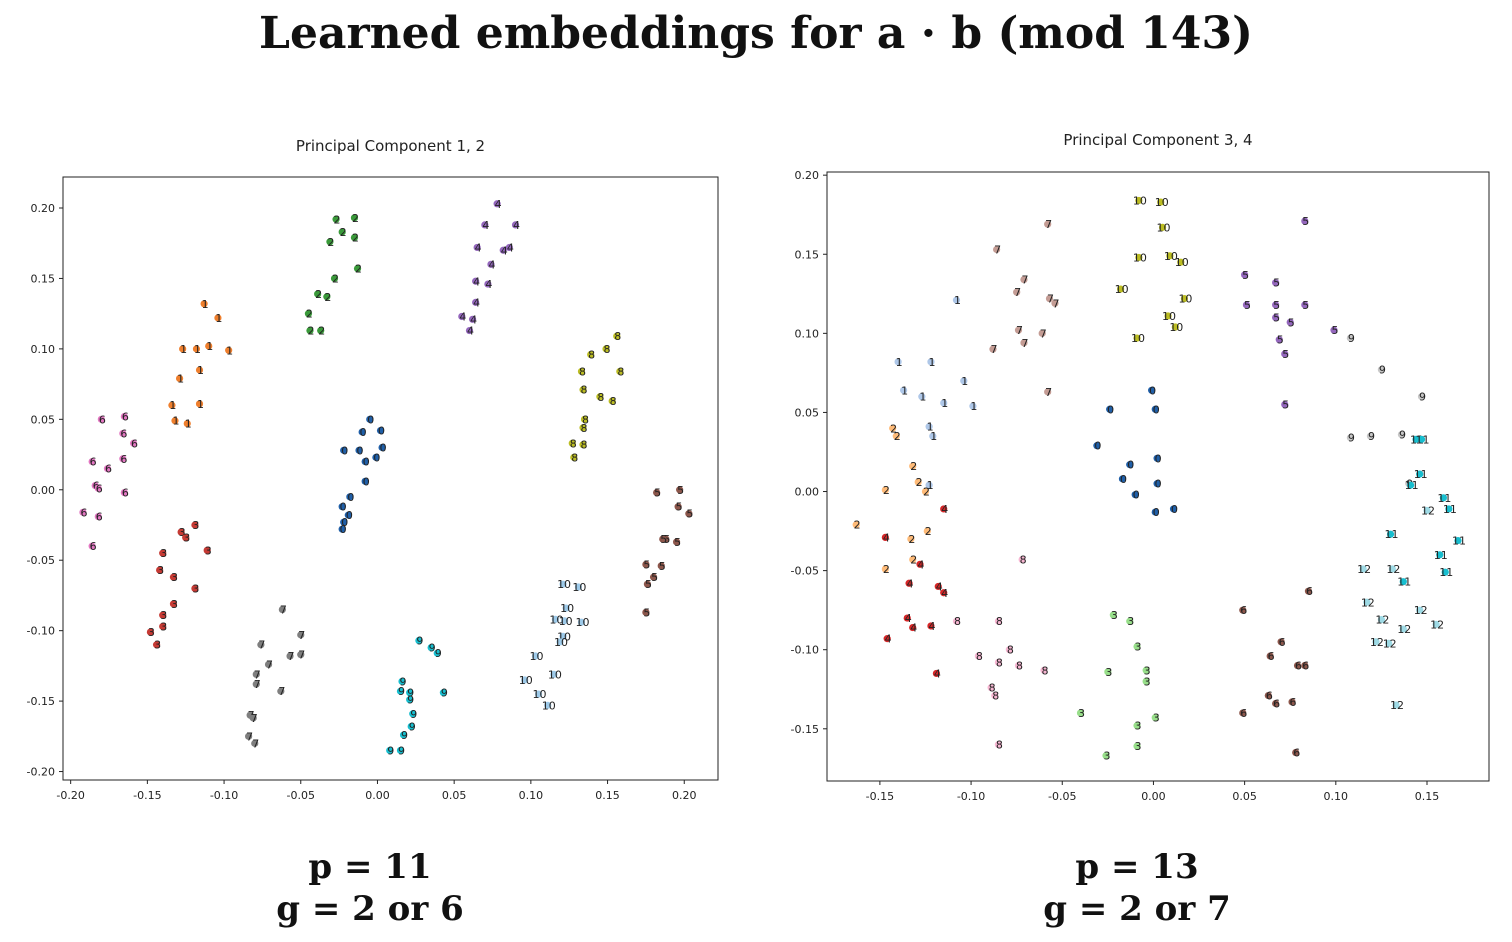 This screenshot has width=1512, height=942. I want to click on caption-left: p = 11 g = 2 or 6, so click(370, 888).